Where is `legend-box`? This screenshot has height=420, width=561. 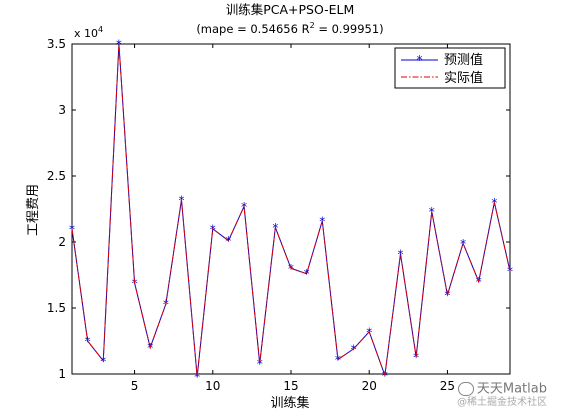 legend-box is located at coordinates (450, 68).